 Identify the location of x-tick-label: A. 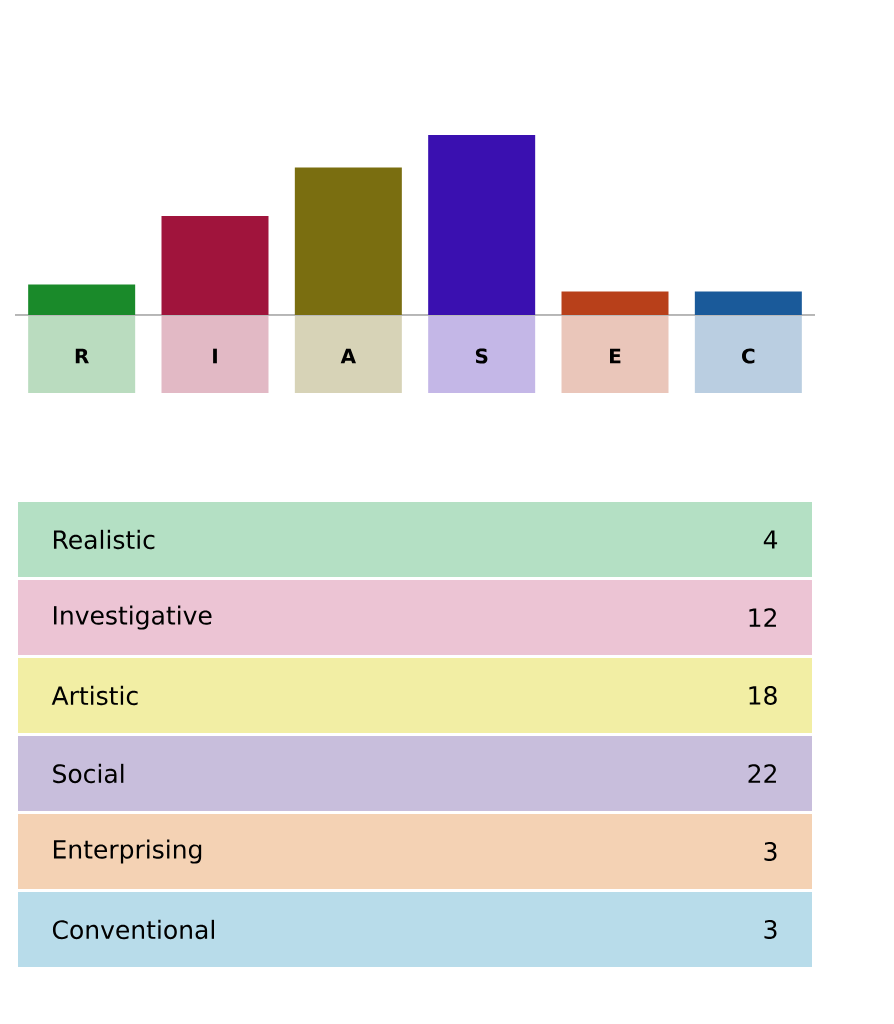
(348, 356).